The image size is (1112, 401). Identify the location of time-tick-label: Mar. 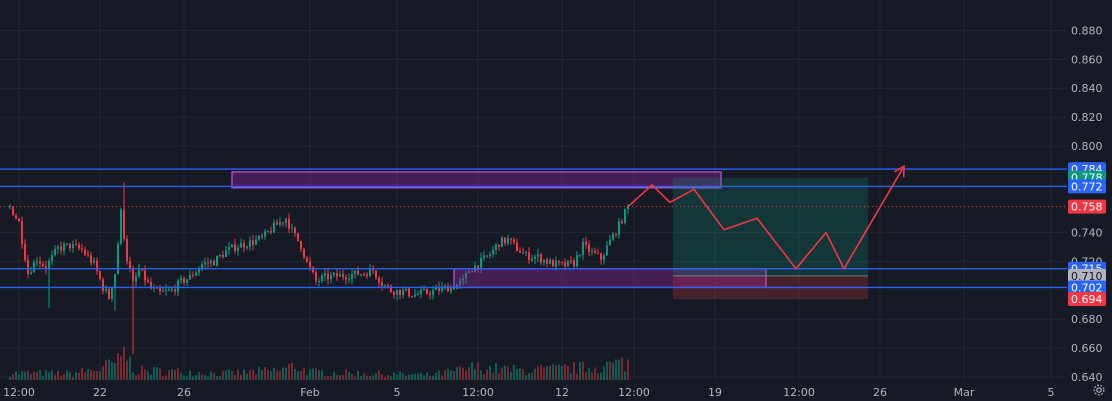
(964, 392).